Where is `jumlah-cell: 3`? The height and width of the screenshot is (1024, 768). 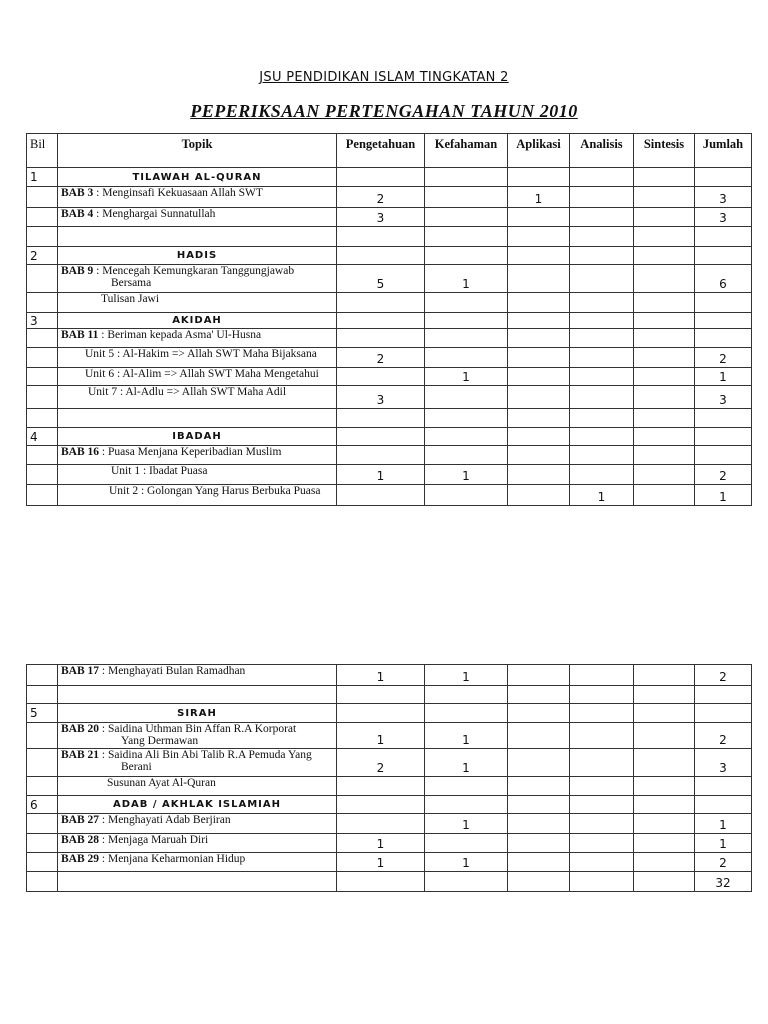
jumlah-cell: 3 is located at coordinates (723, 217).